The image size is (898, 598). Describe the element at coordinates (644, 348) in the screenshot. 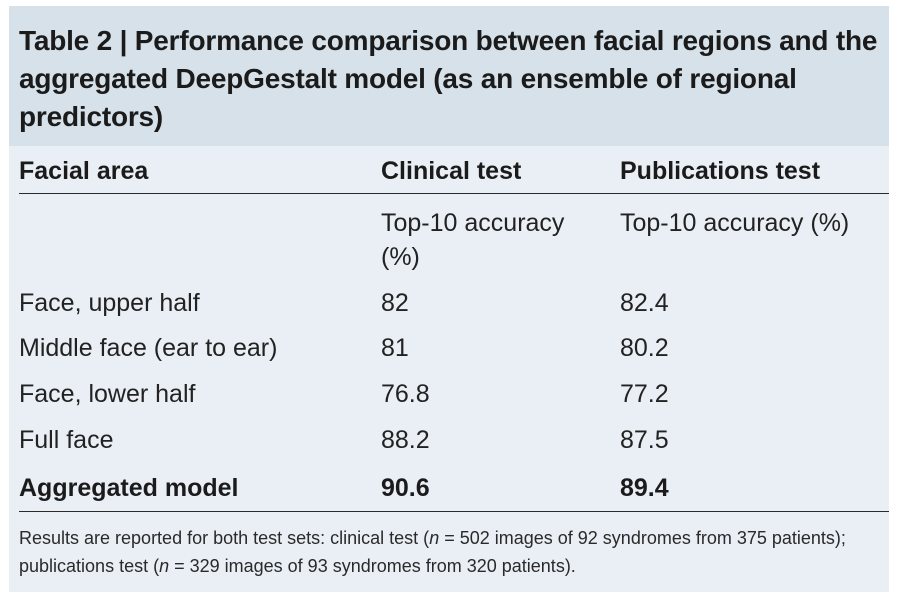

I see `publications-value: 80.2` at that location.